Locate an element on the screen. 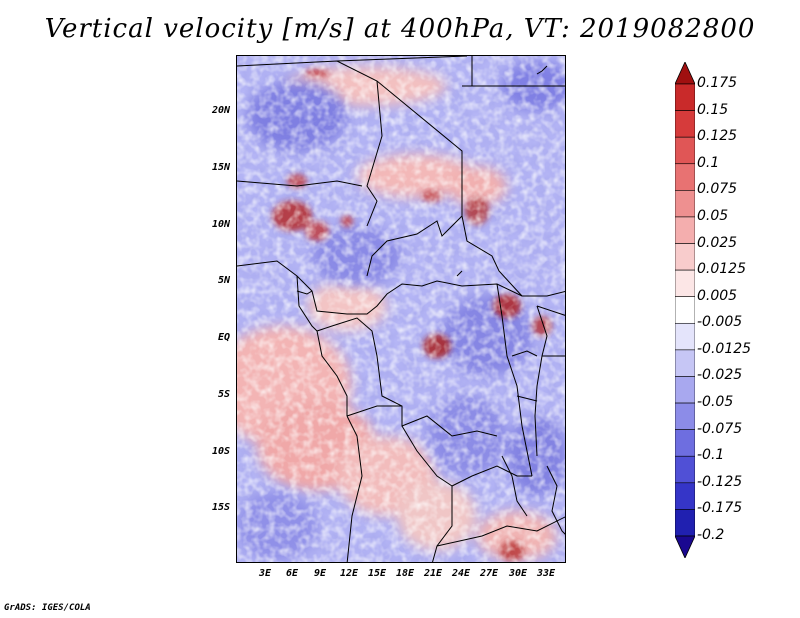  lon-label: 21E is located at coordinates (433, 573).